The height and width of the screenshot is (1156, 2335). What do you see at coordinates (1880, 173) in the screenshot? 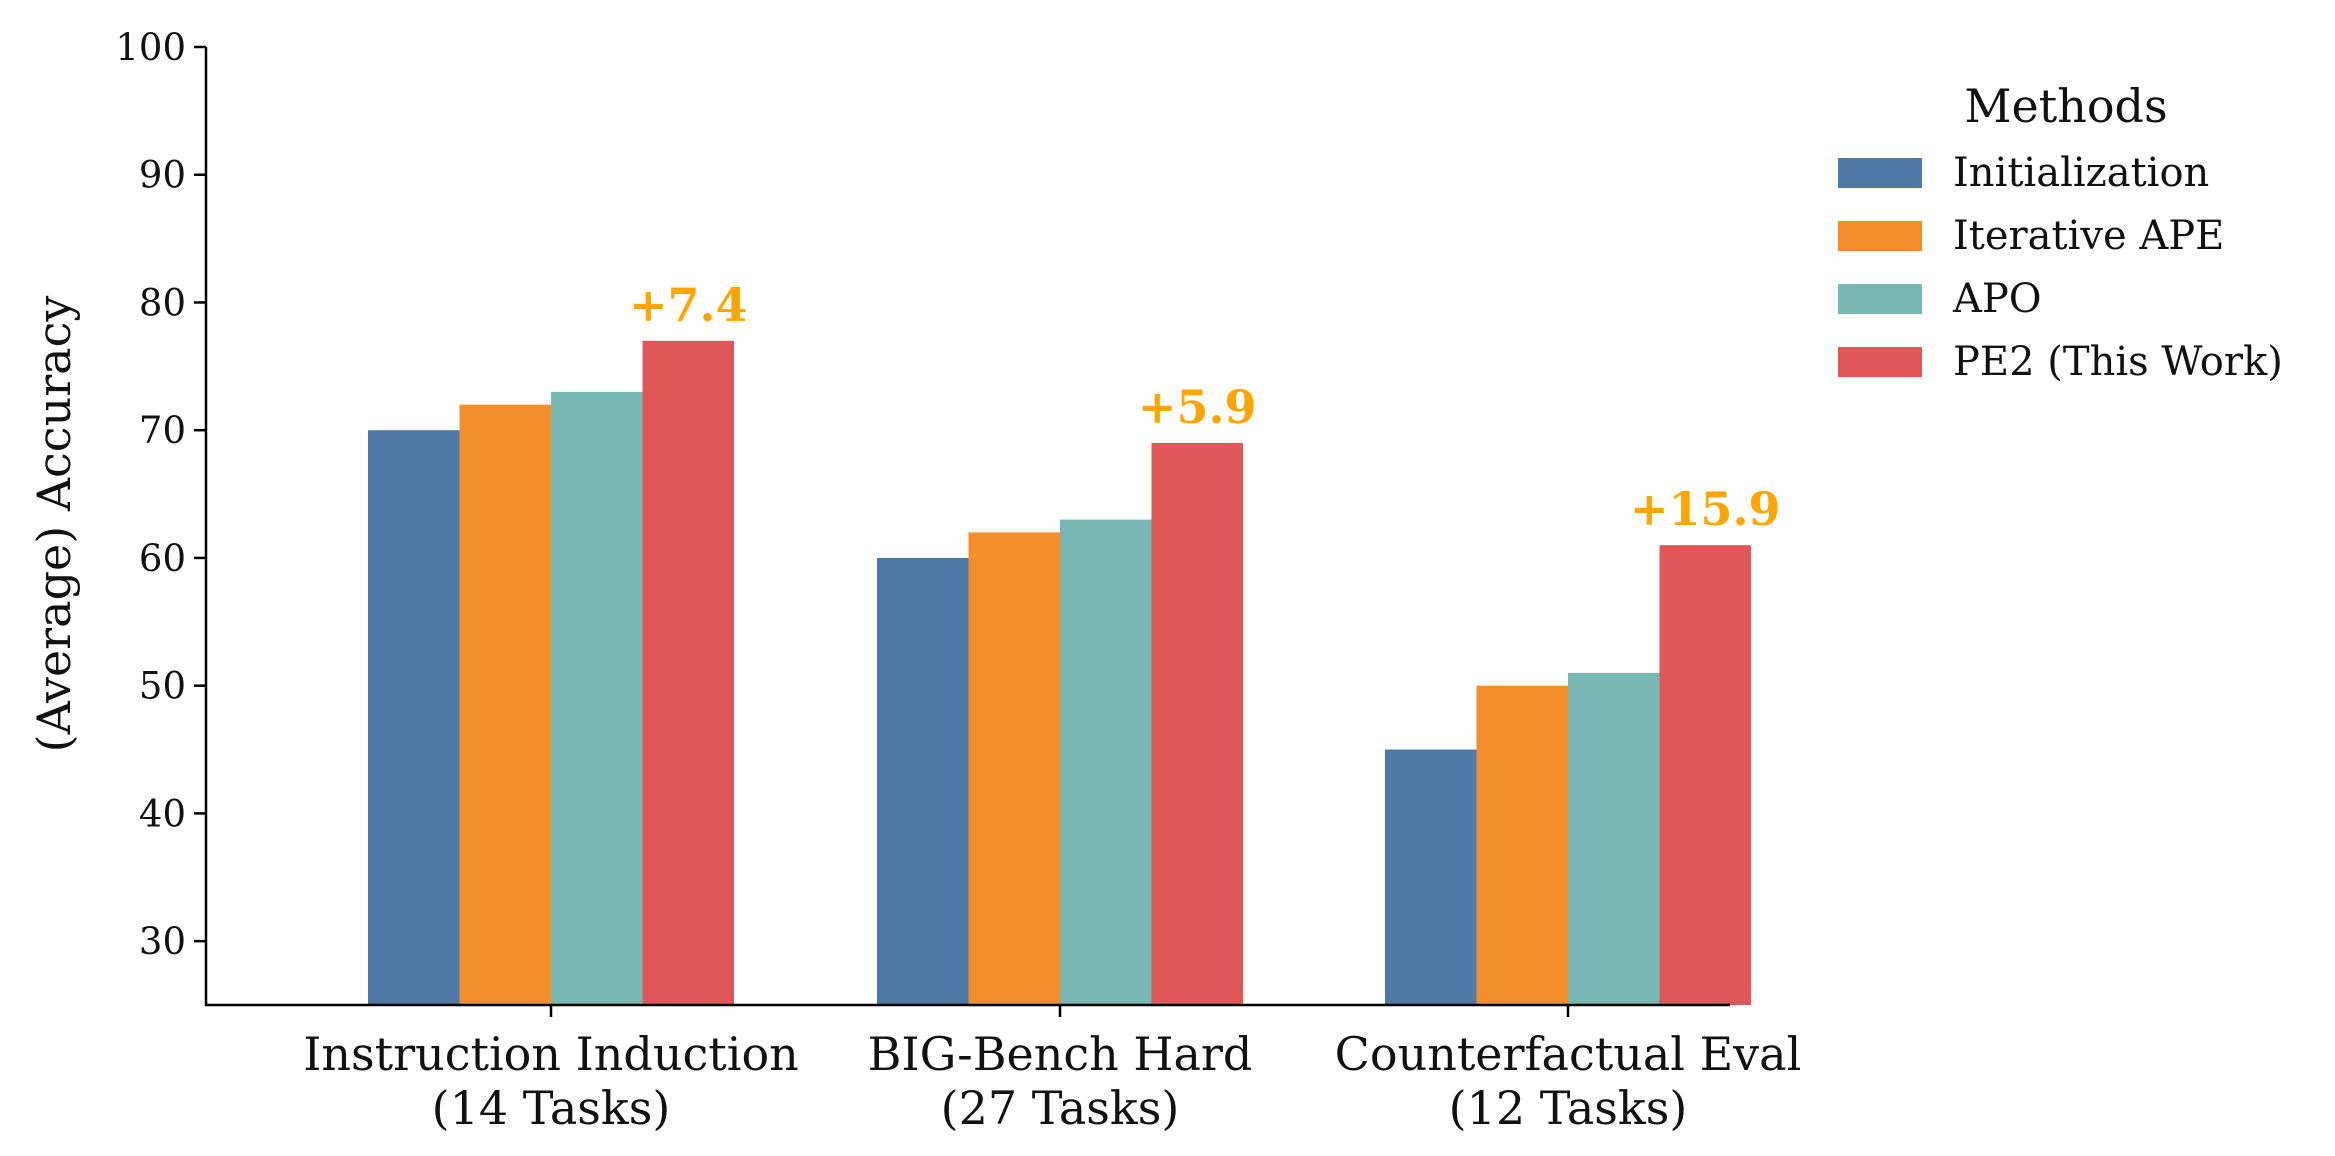
I see `legend-swatch-initialization` at bounding box center [1880, 173].